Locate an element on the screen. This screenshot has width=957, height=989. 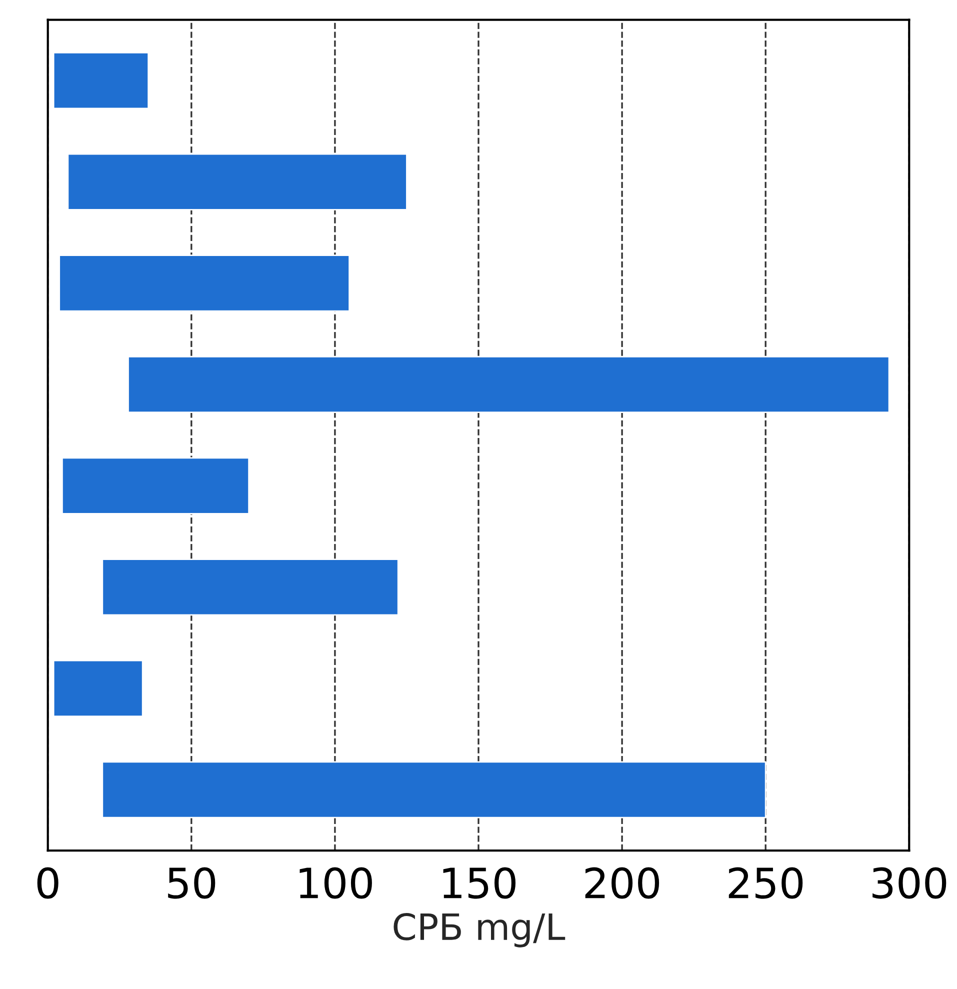
x-axis-title: СРБ mg/L is located at coordinates (480, 930).